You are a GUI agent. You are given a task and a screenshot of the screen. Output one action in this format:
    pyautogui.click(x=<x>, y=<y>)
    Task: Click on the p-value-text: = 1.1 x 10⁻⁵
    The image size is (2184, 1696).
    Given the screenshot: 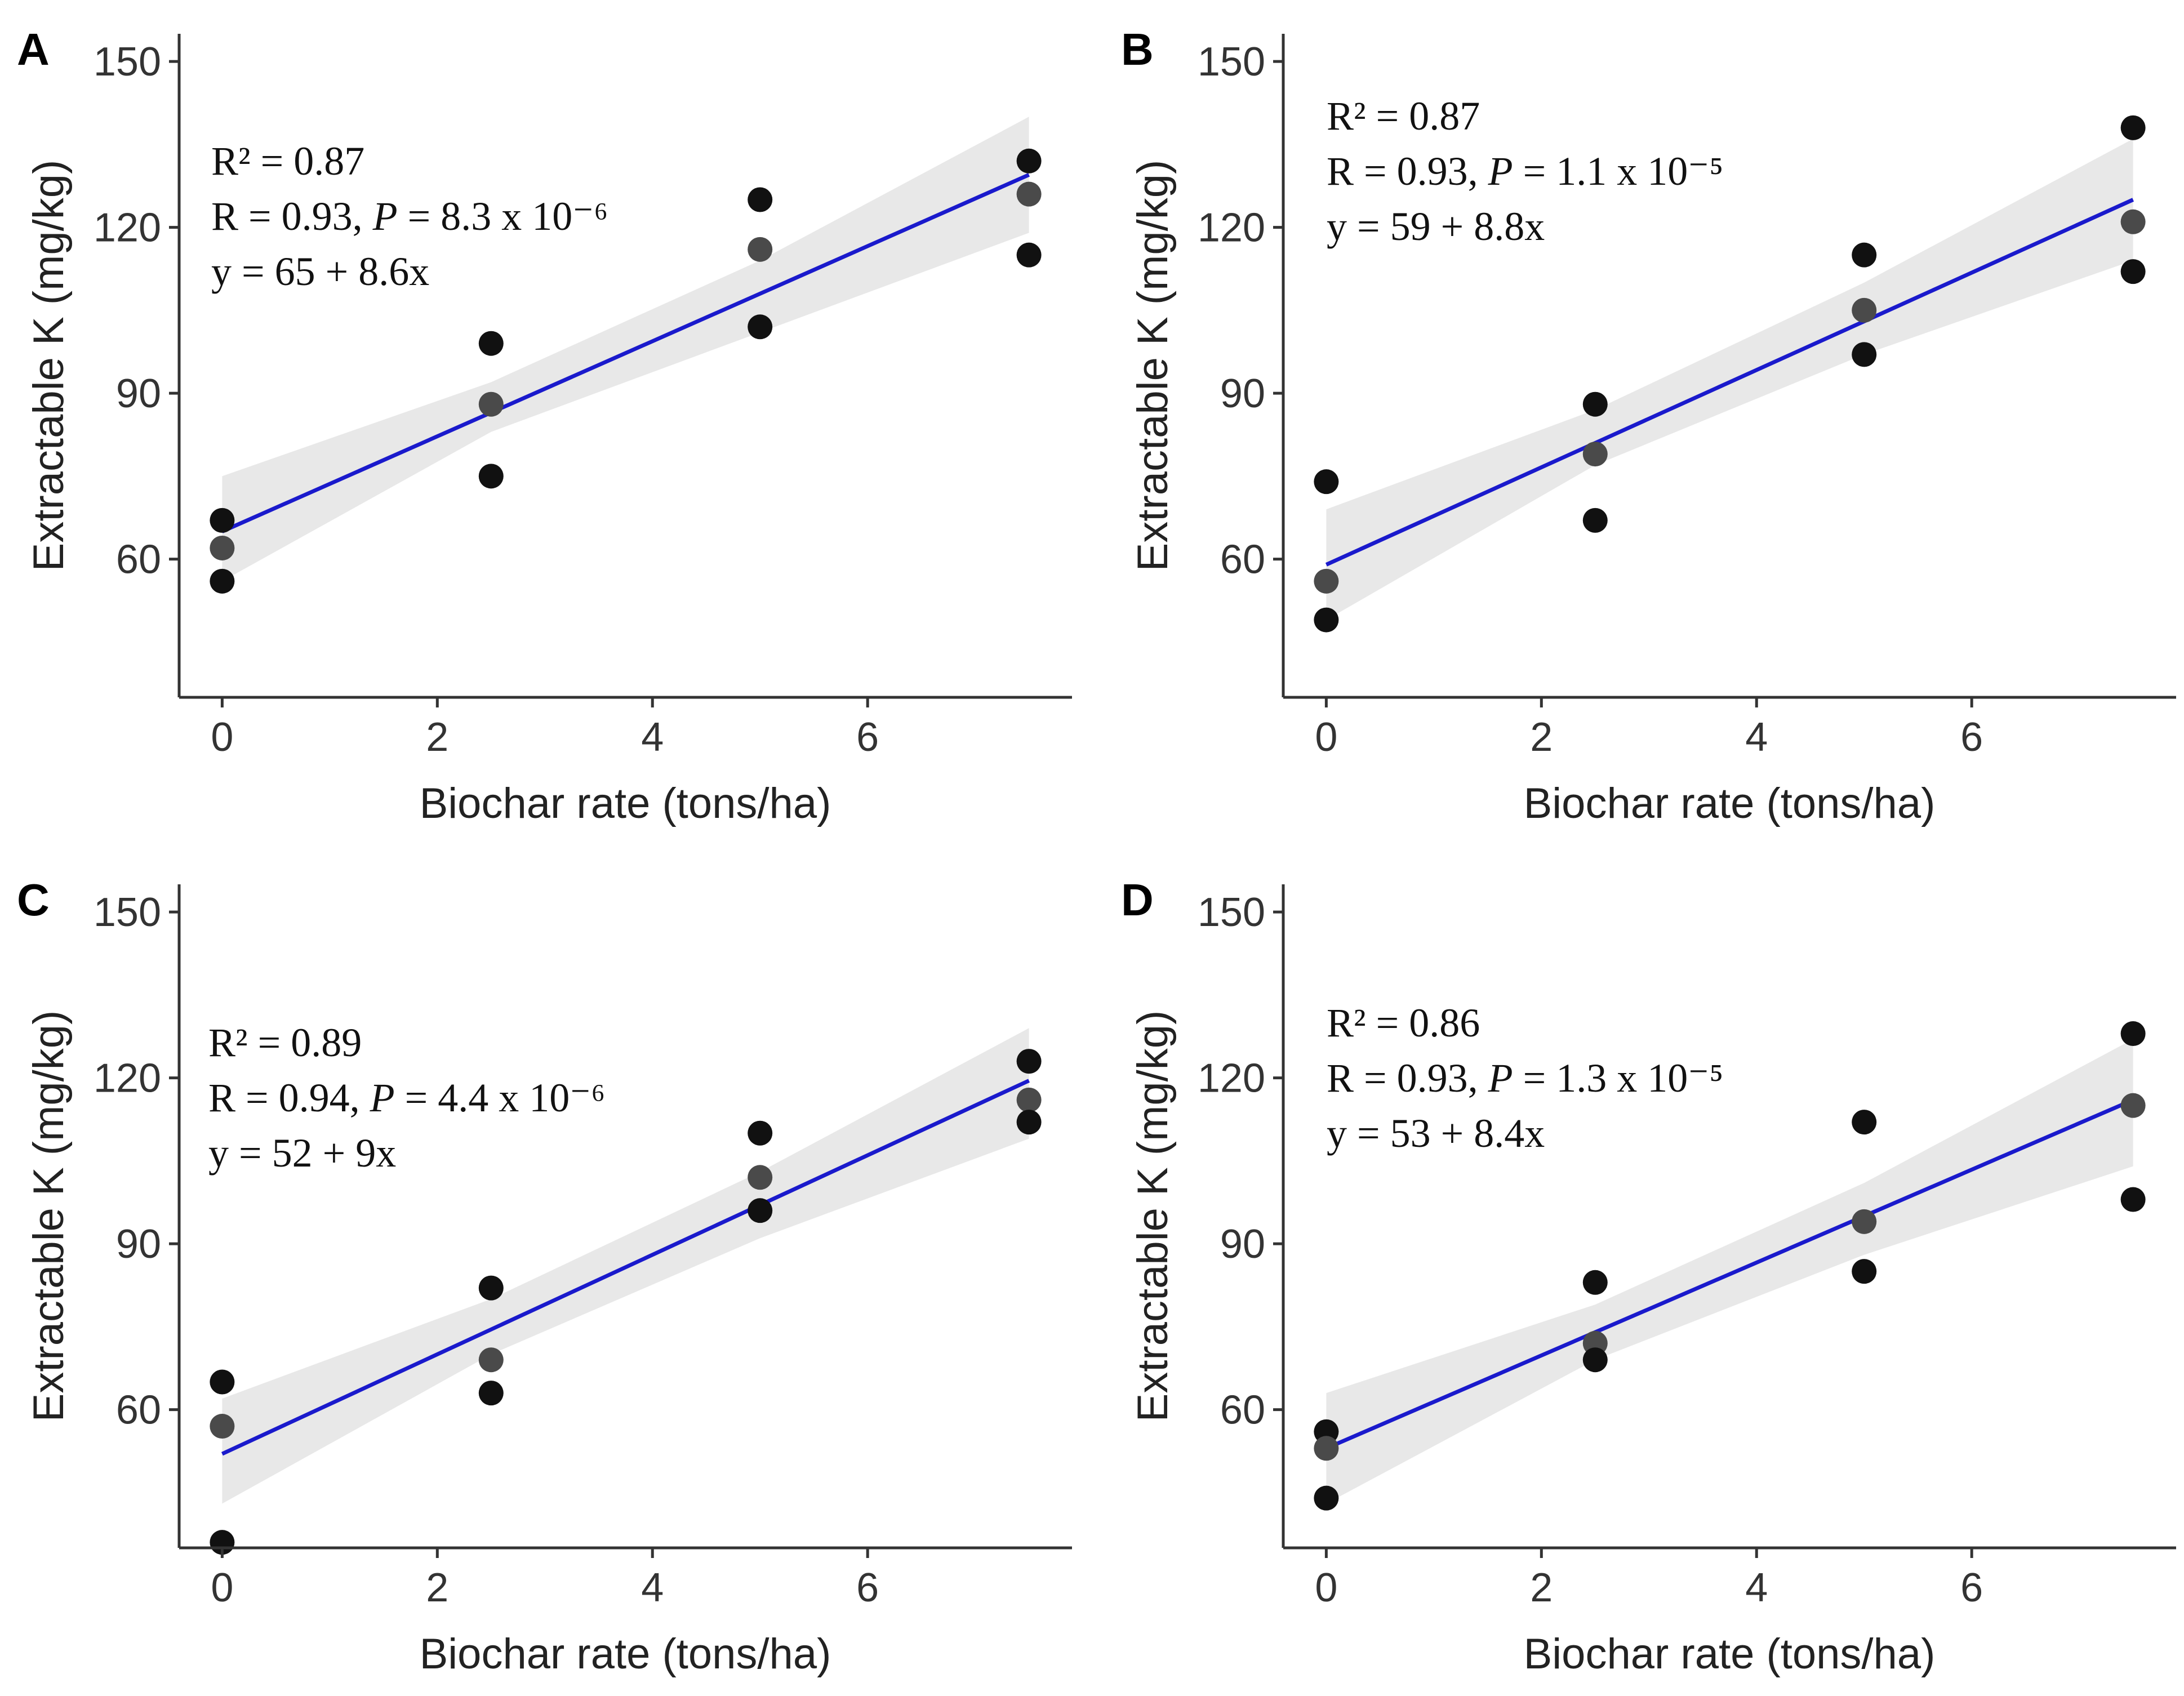 What is the action you would take?
    pyautogui.click(x=1618, y=171)
    